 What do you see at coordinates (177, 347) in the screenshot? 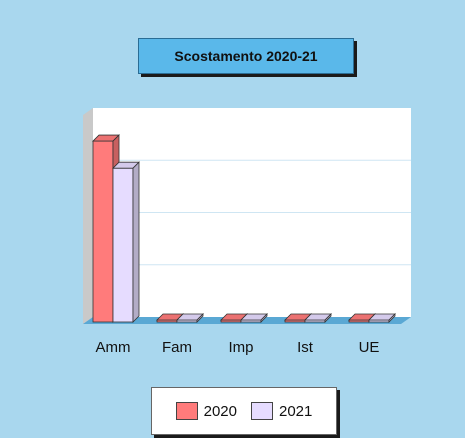
I see `x-tick-label: Fam` at bounding box center [177, 347].